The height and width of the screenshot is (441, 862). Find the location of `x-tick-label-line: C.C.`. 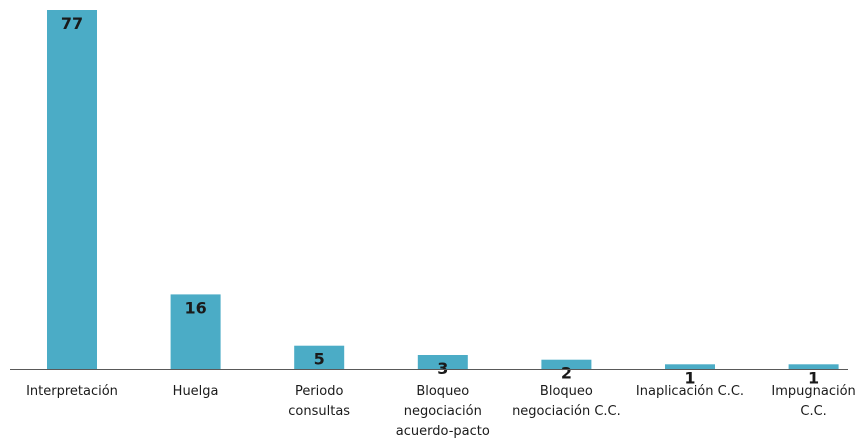

x-tick-label-line: C.C. is located at coordinates (813, 411).